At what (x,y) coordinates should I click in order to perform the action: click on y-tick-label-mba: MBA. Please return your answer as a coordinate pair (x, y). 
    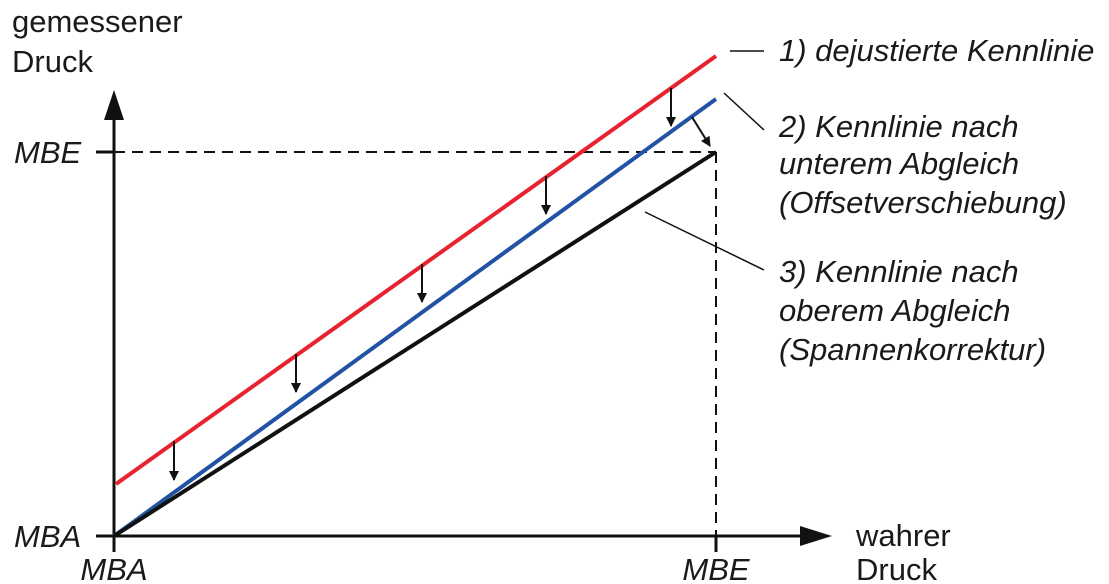
    Looking at the image, I should click on (47, 536).